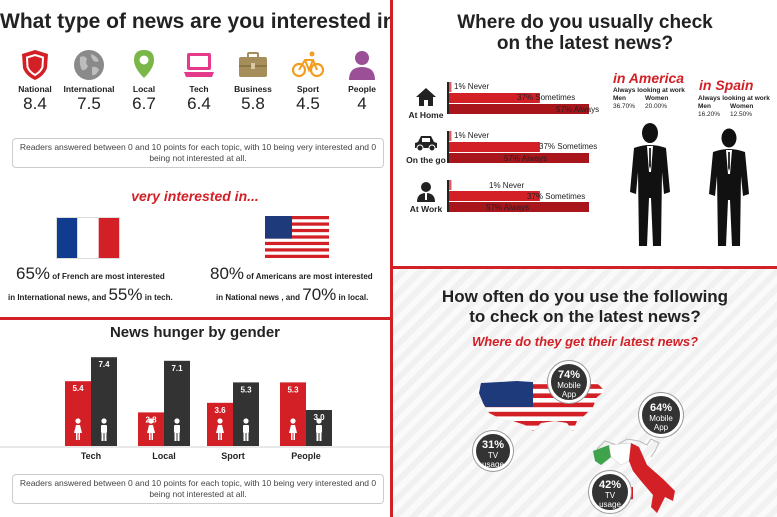  I want to click on right-divider, so click(585, 267).